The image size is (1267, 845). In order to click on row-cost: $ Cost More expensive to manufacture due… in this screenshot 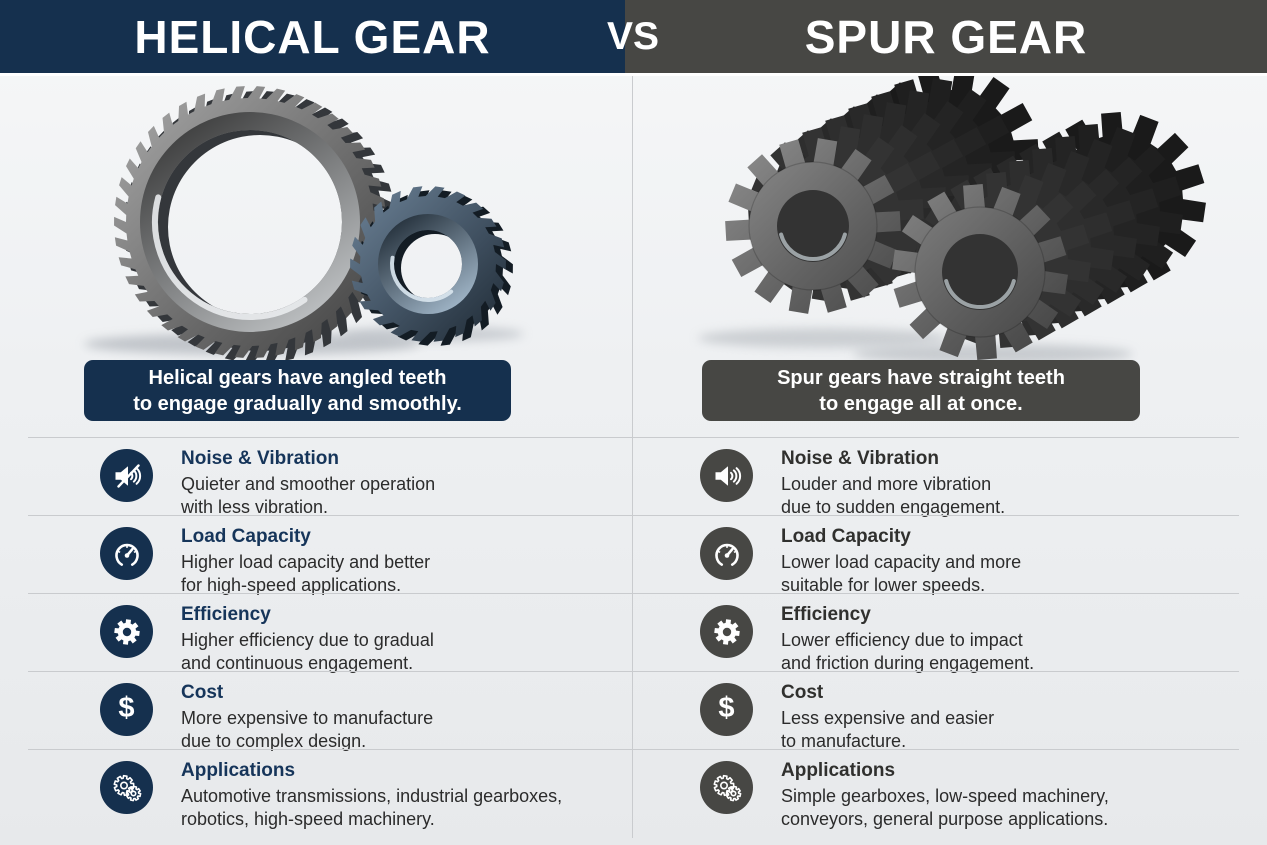, I will do `click(633, 711)`.